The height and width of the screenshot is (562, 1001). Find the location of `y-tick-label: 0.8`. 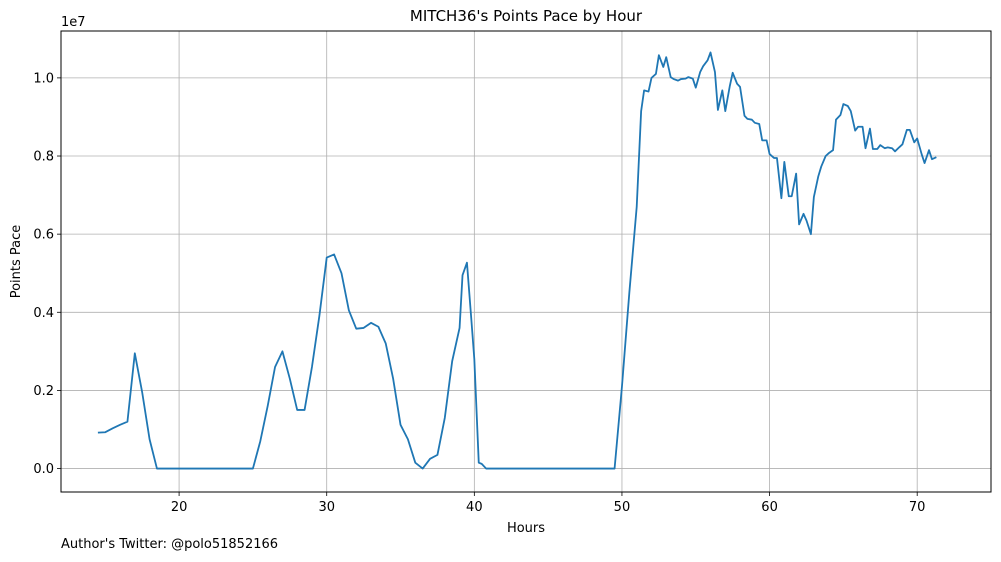

y-tick-label: 0.8 is located at coordinates (43, 157).